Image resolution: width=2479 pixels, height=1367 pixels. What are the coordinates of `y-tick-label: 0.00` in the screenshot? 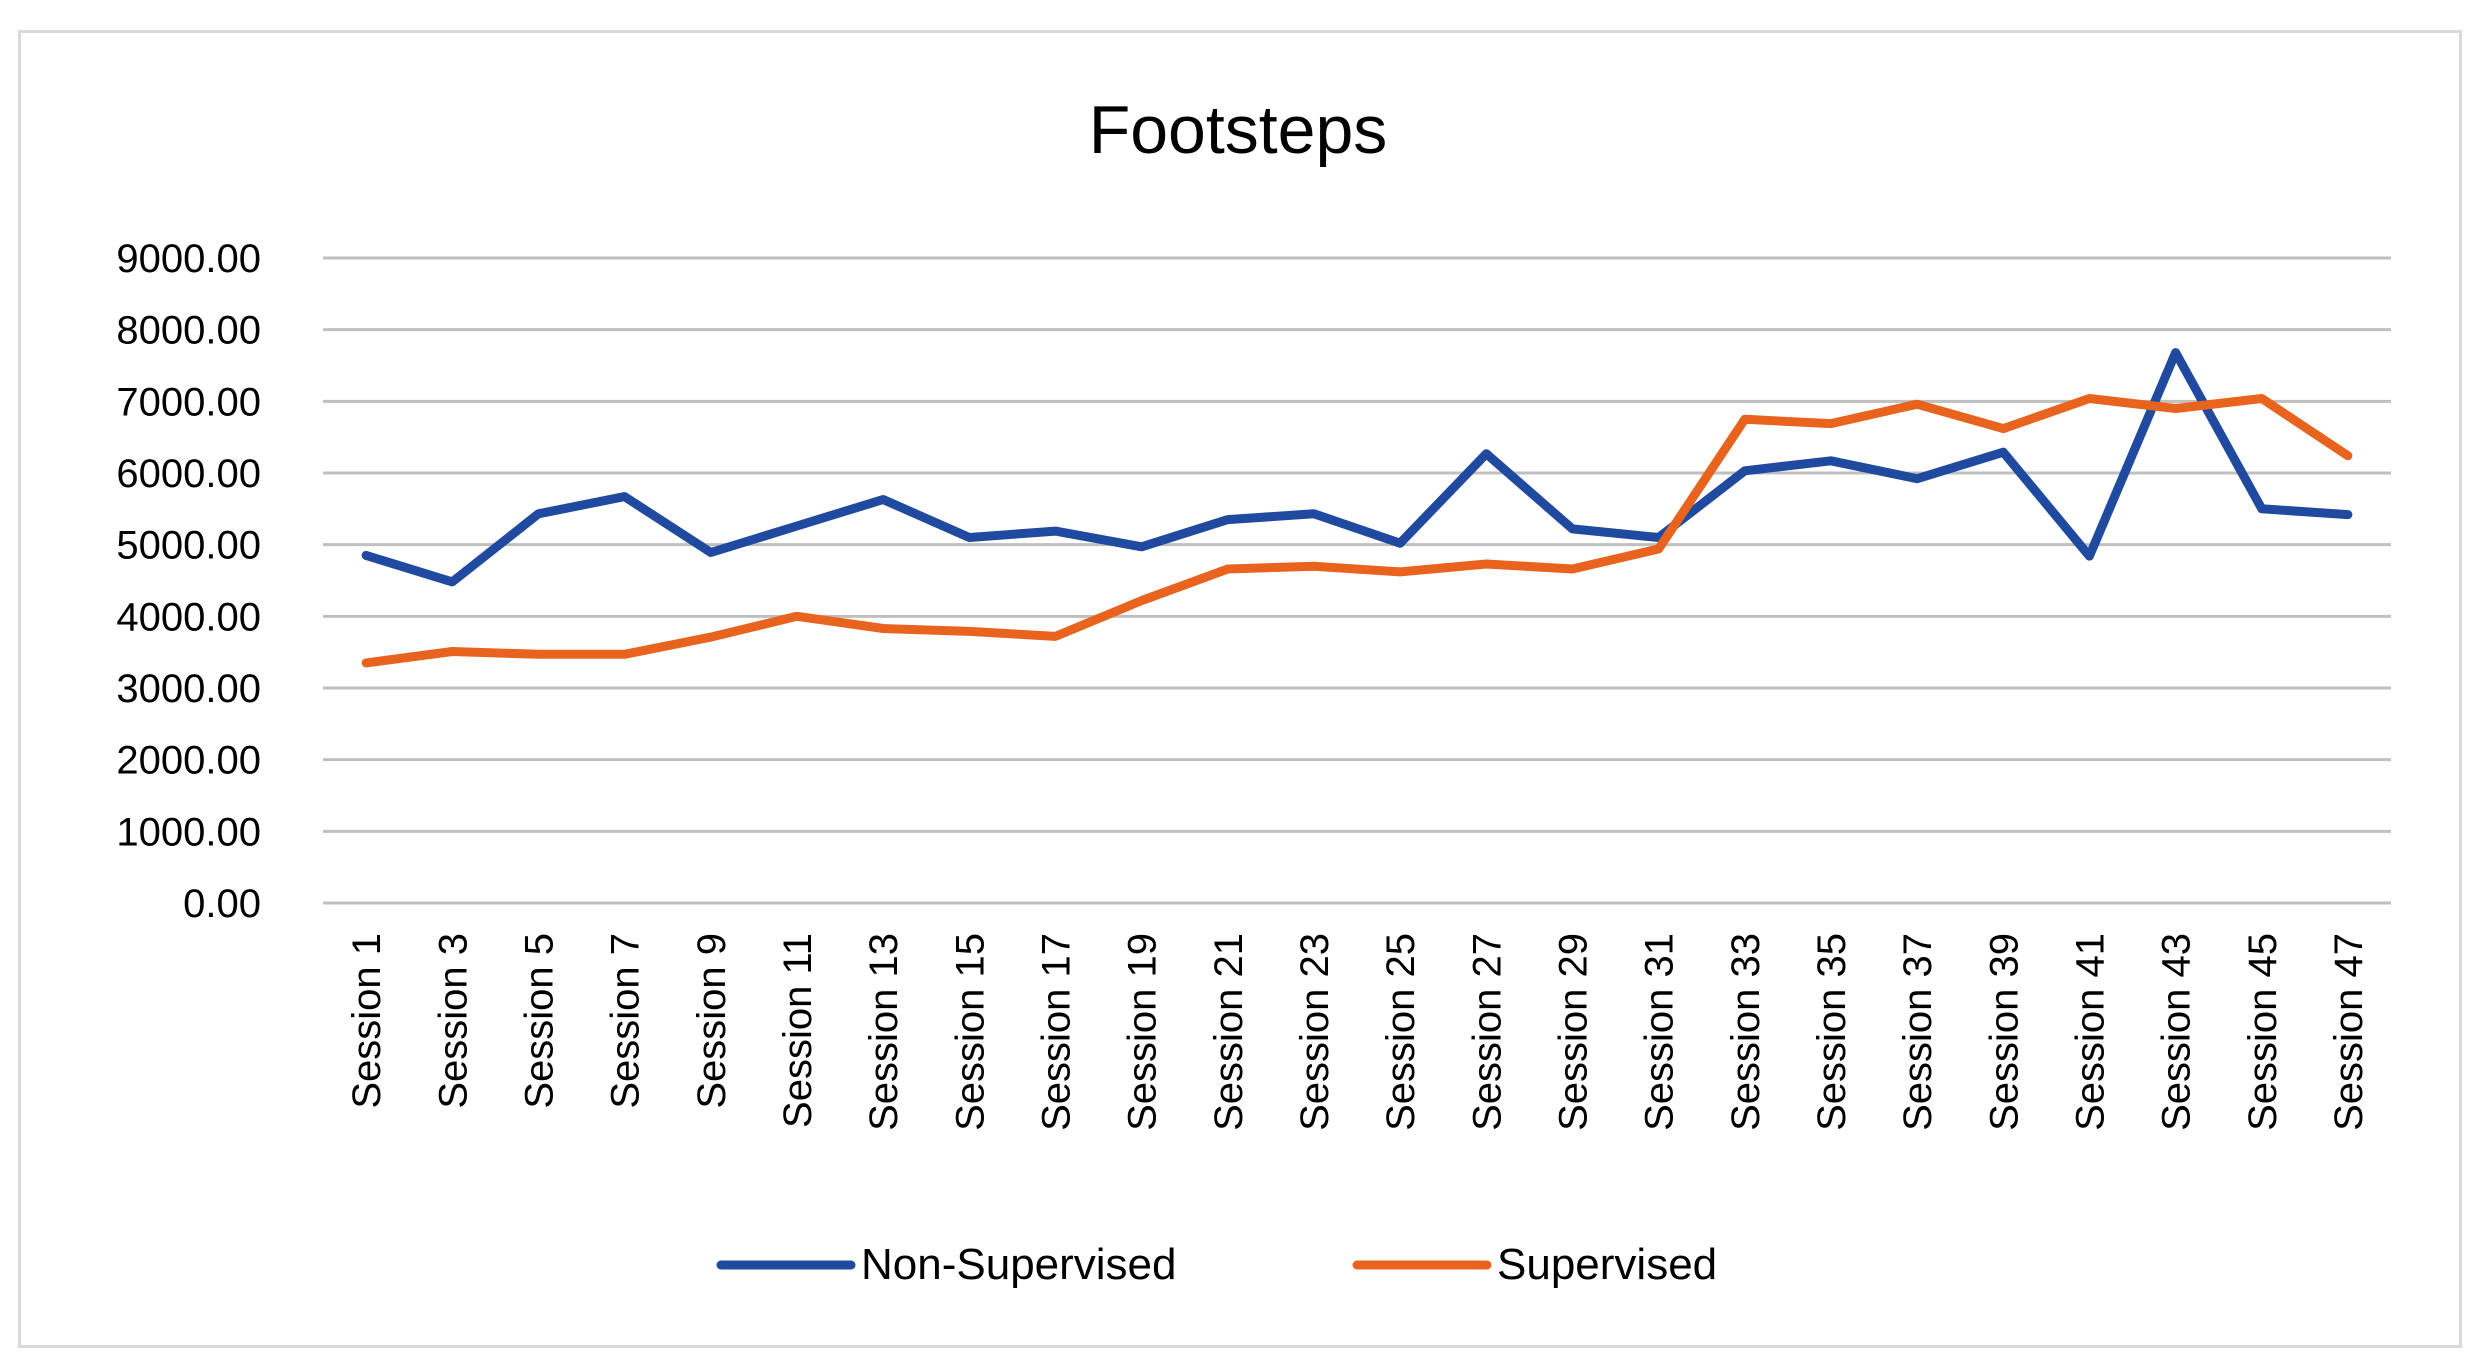 It's located at (222, 904).